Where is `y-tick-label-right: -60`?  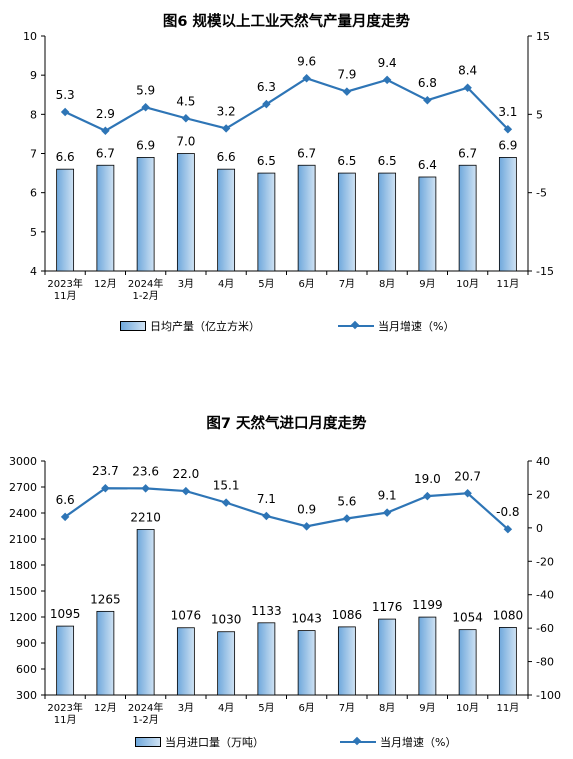
y-tick-label-right: -60 is located at coordinates (545, 628).